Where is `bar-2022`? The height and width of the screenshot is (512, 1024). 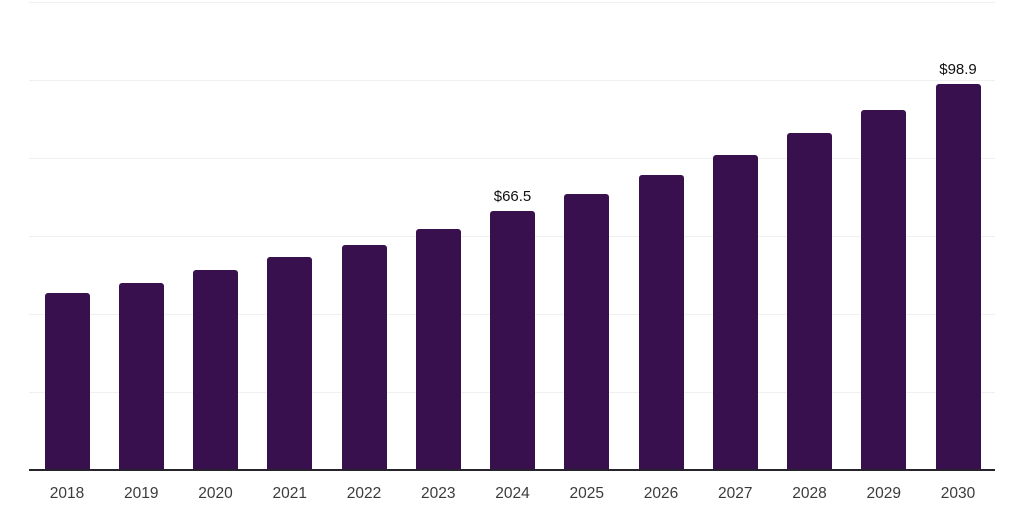 bar-2022 is located at coordinates (364, 357).